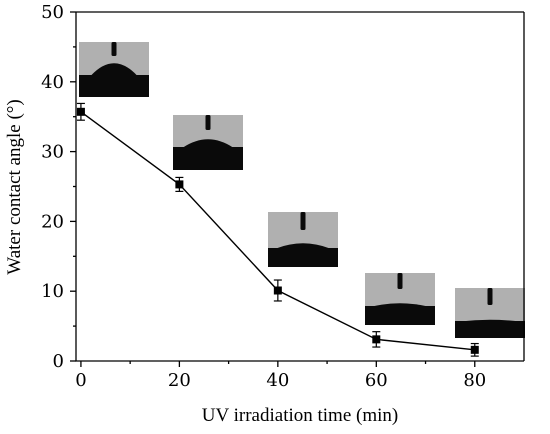 The width and height of the screenshot is (550, 434). I want to click on x-axis-title: UV irradiation time (min), so click(300, 415).